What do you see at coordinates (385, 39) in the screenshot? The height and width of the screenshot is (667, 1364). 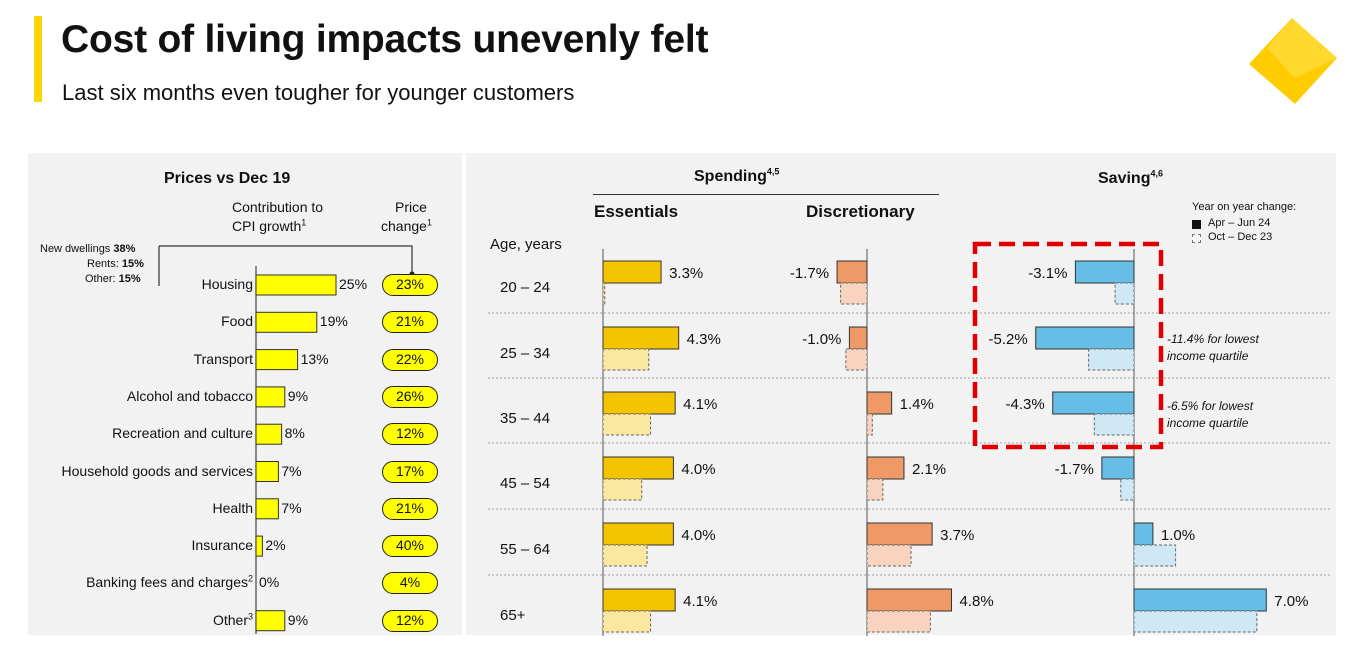 I see `page-title: Cost of living impacts unevenly felt` at bounding box center [385, 39].